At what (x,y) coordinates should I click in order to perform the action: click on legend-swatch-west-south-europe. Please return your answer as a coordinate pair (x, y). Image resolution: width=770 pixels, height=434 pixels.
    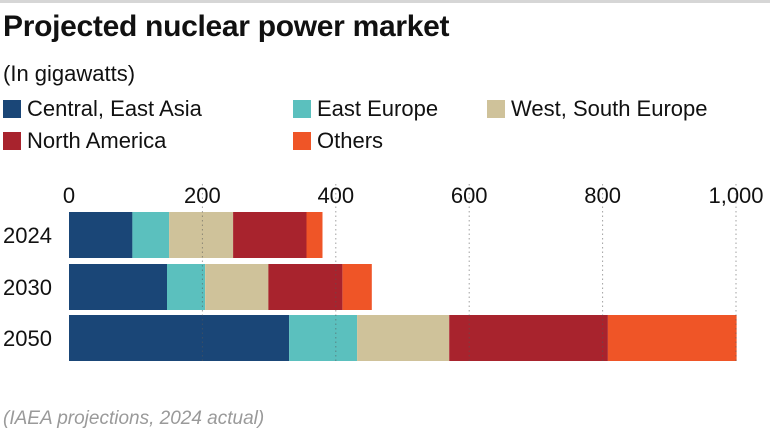
    Looking at the image, I should click on (496, 109).